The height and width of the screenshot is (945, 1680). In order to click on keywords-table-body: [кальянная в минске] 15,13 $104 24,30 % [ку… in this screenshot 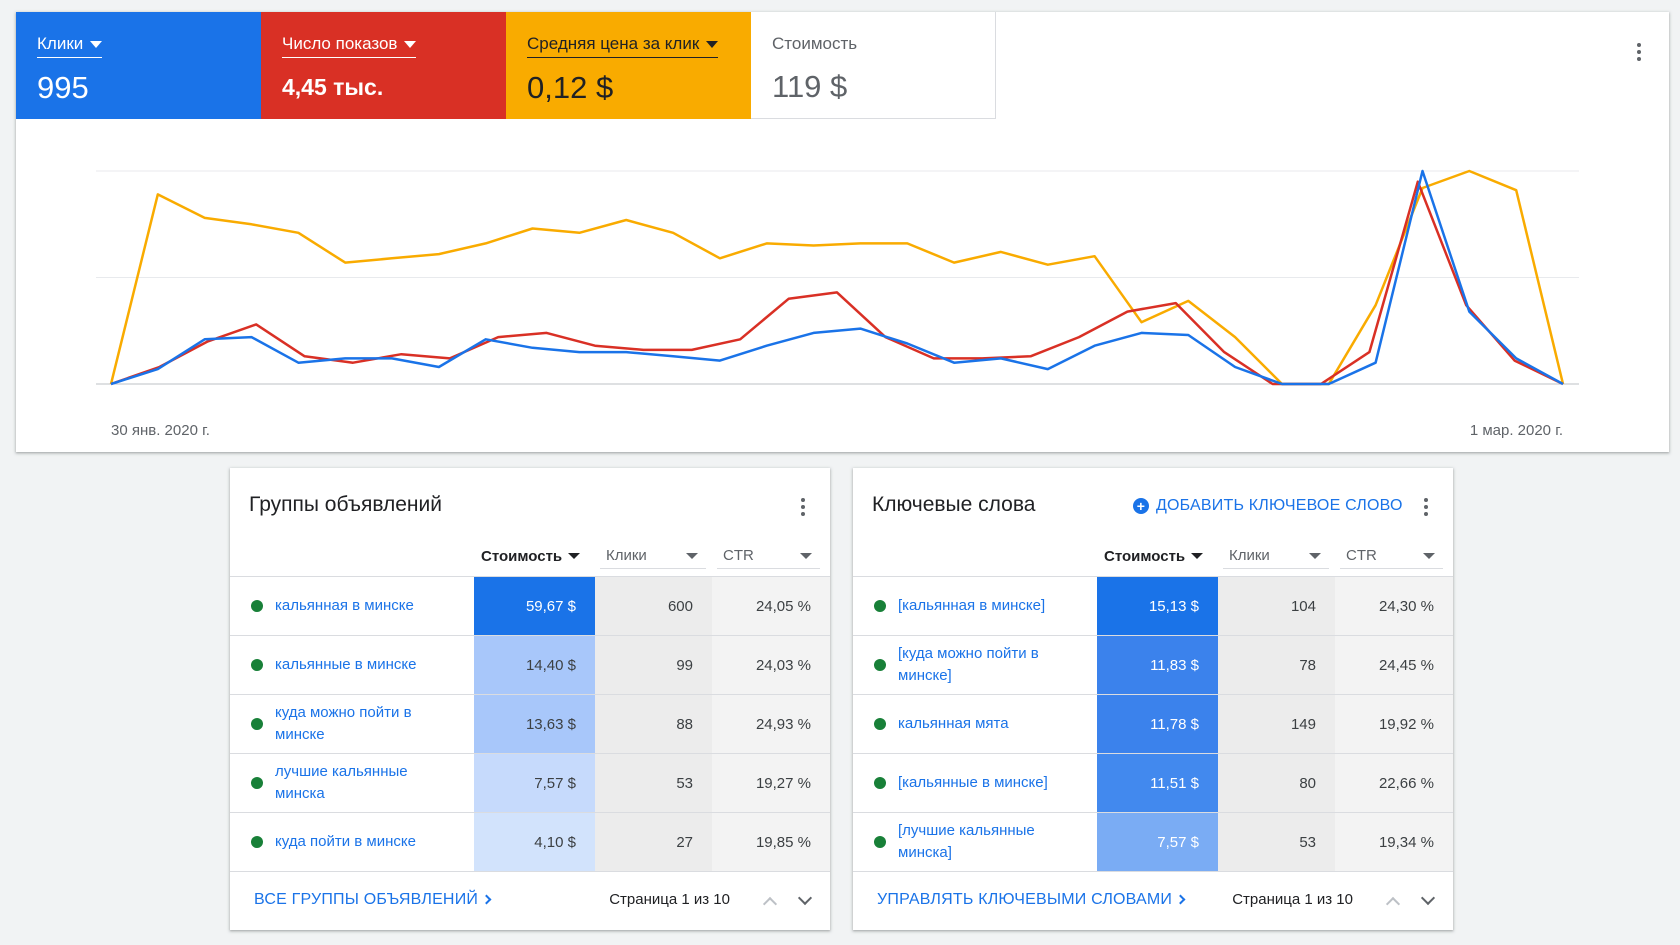, I will do `click(1153, 724)`.